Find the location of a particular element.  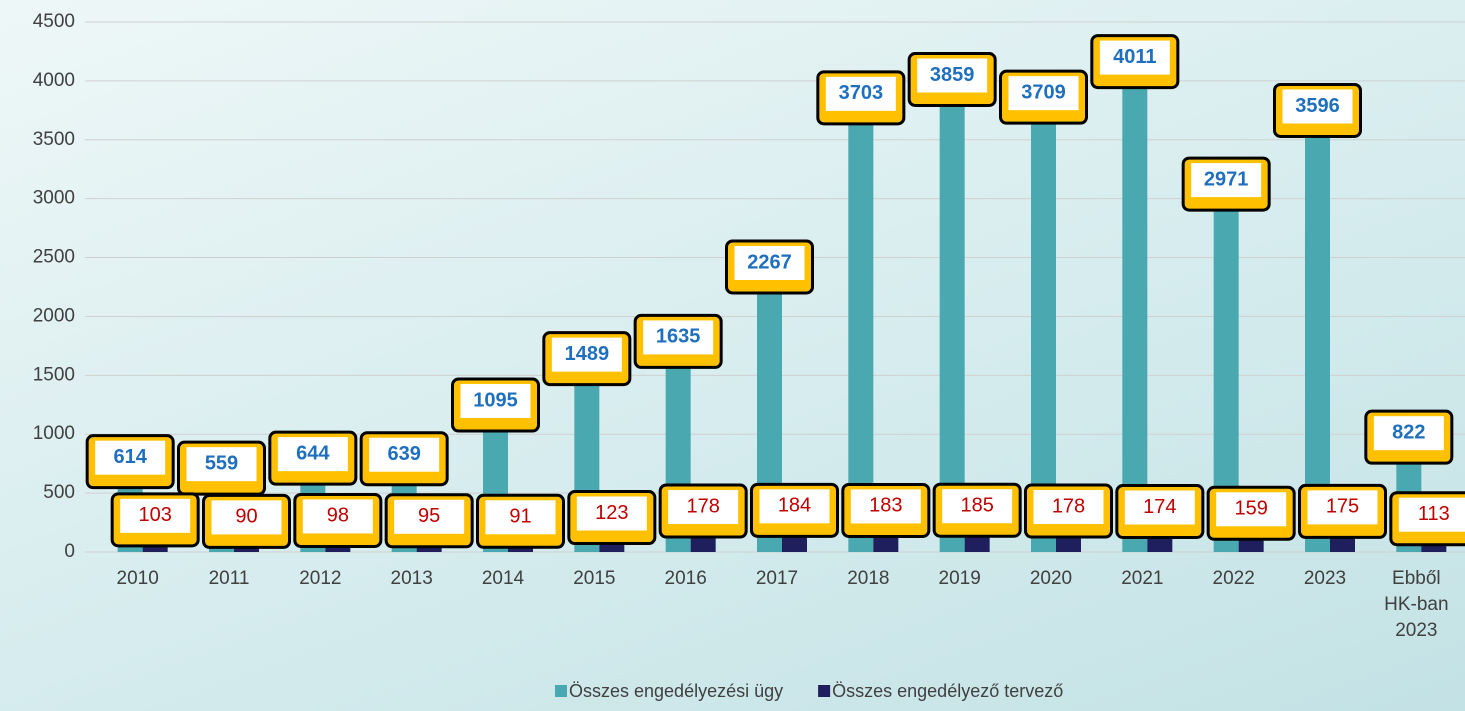

x-tick-label: 2012 is located at coordinates (320, 578).